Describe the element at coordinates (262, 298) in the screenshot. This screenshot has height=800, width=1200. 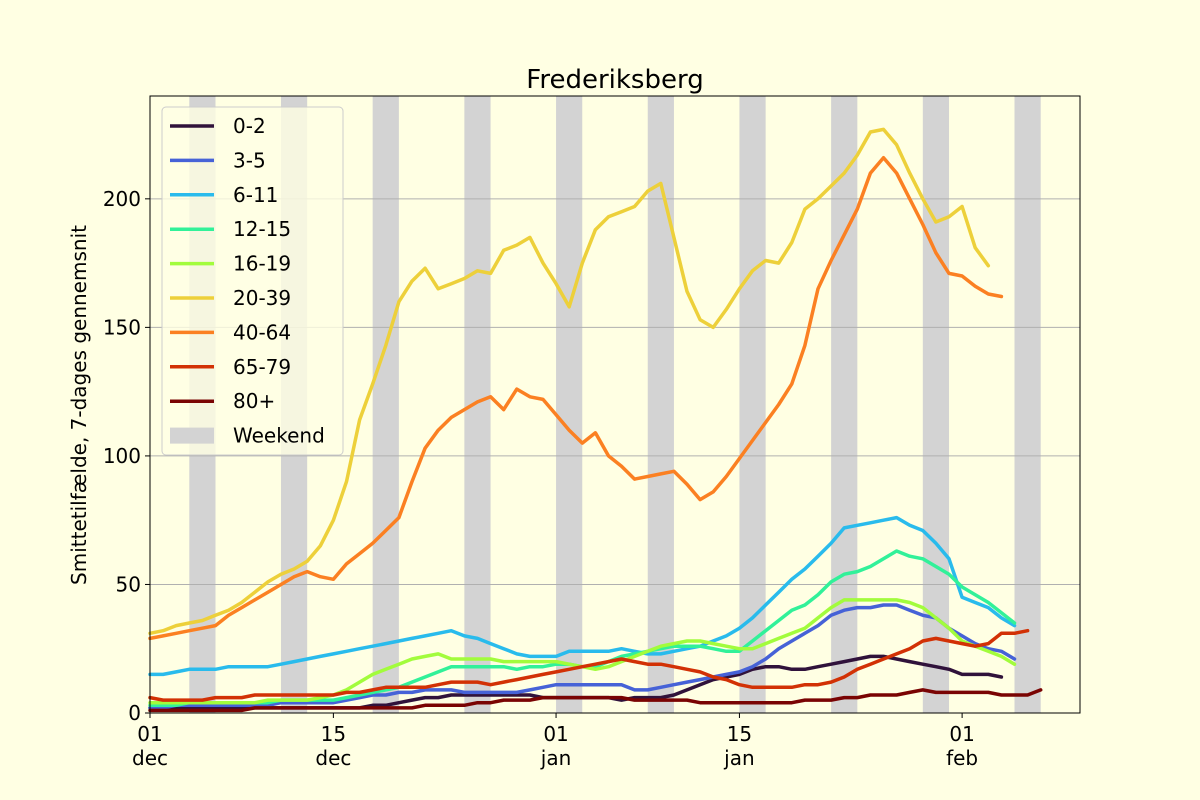
I see `legend-label: 20-39` at that location.